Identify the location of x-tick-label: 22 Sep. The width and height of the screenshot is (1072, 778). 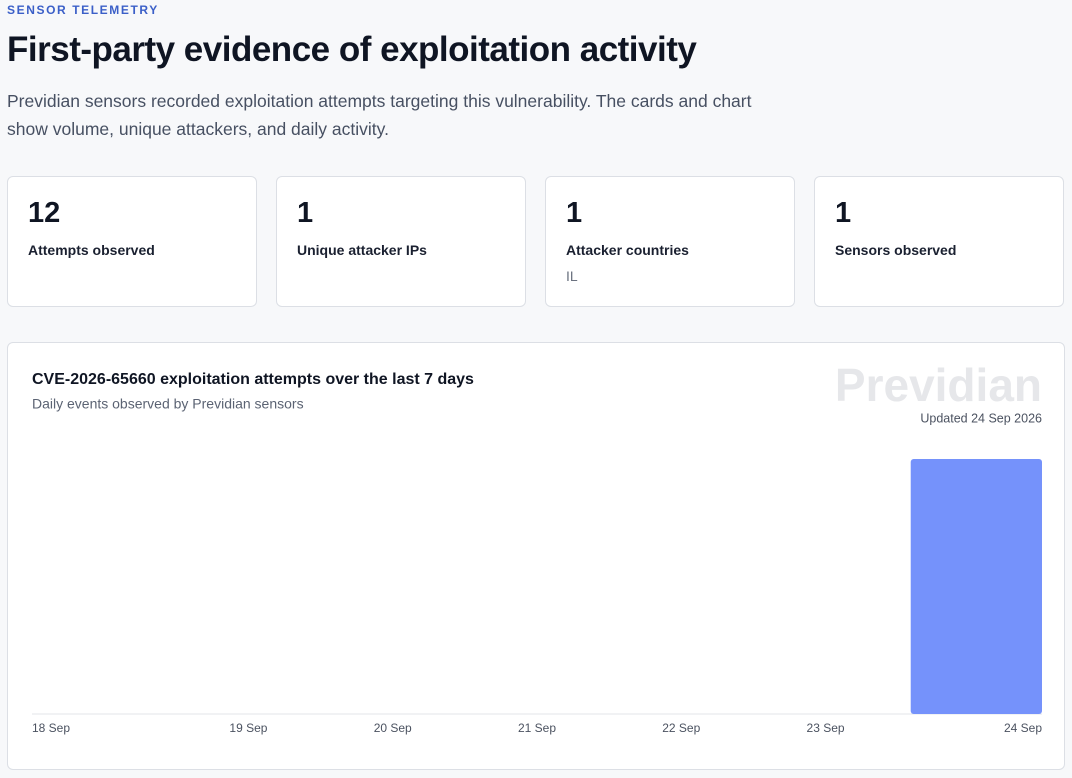
(681, 728).